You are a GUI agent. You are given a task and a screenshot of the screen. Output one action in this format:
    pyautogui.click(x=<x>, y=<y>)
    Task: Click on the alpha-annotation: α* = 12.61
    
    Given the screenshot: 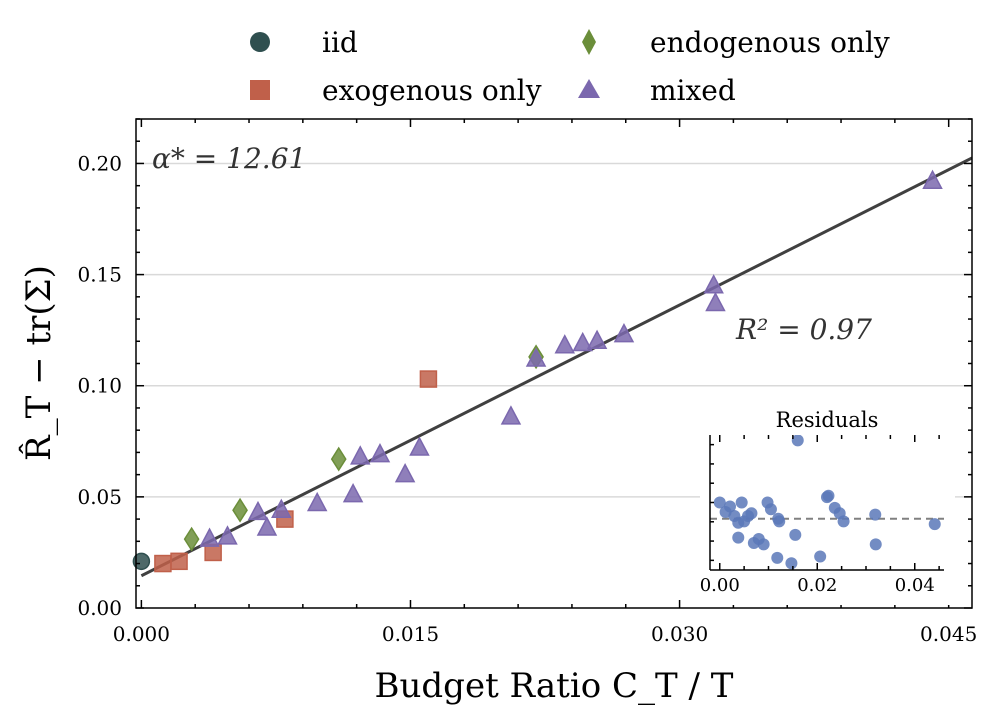 What is the action you would take?
    pyautogui.click(x=229, y=158)
    